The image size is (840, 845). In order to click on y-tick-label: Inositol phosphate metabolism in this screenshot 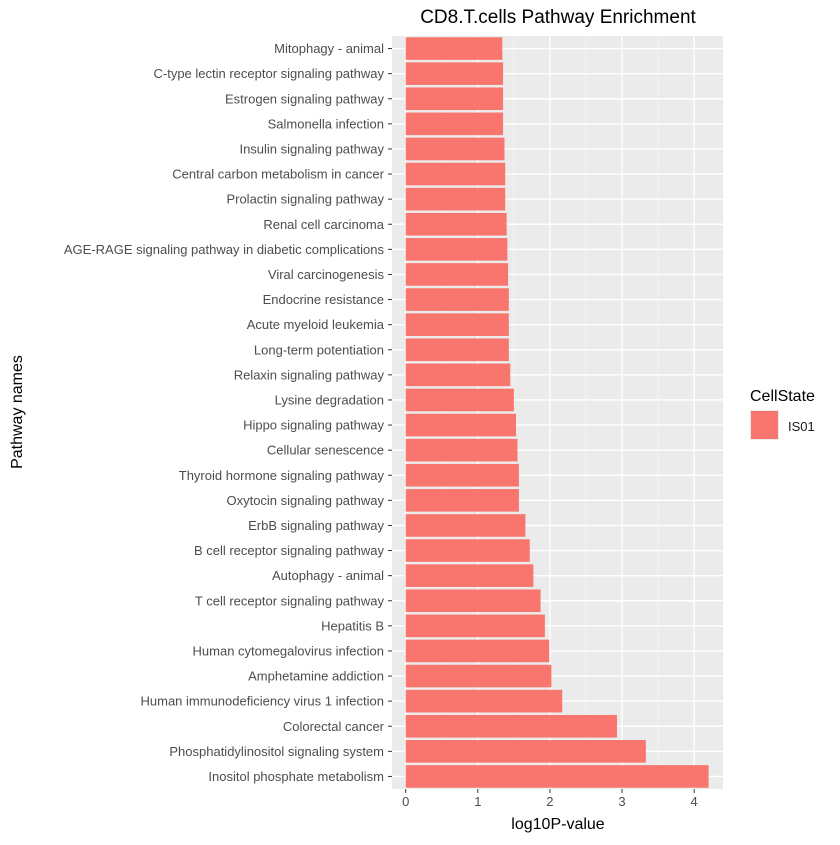, I will do `click(296, 776)`.